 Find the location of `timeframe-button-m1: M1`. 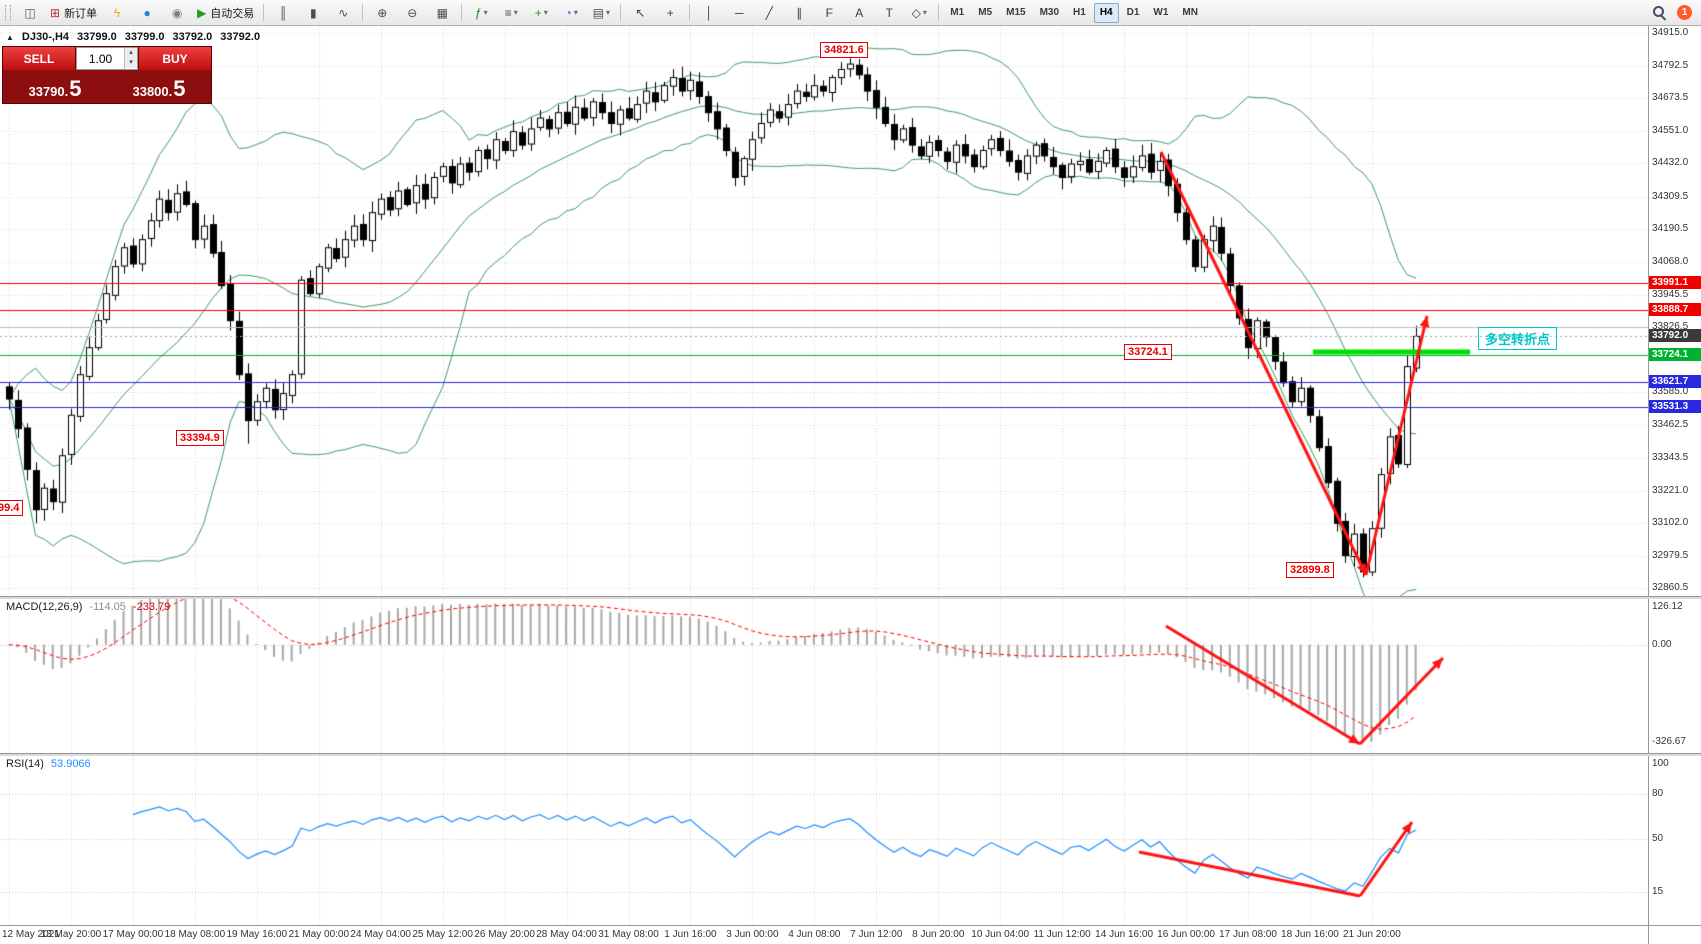

timeframe-button-m1: M1 is located at coordinates (957, 12).